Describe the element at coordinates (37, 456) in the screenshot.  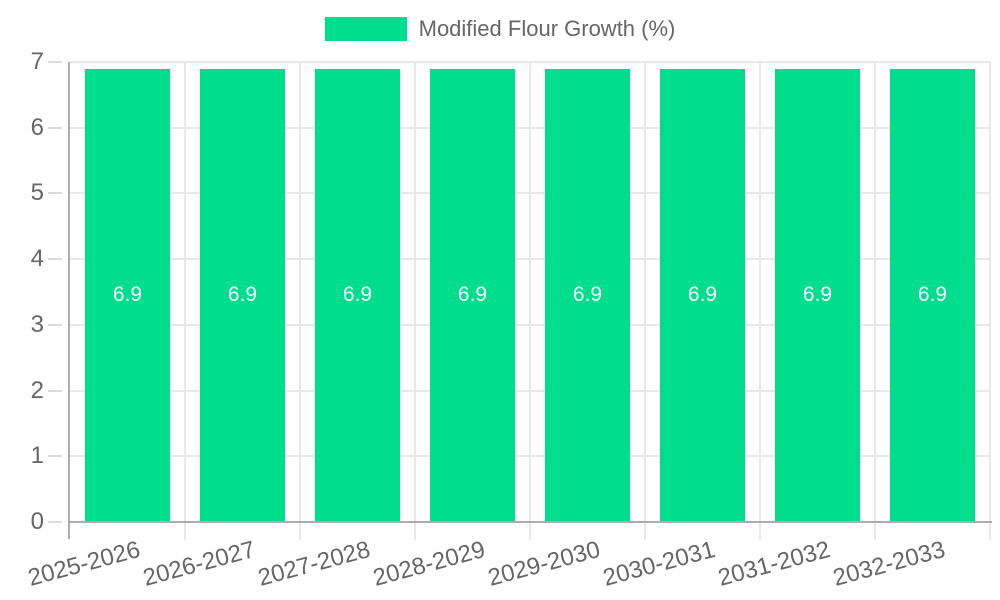
I see `y-tick-label: 1` at that location.